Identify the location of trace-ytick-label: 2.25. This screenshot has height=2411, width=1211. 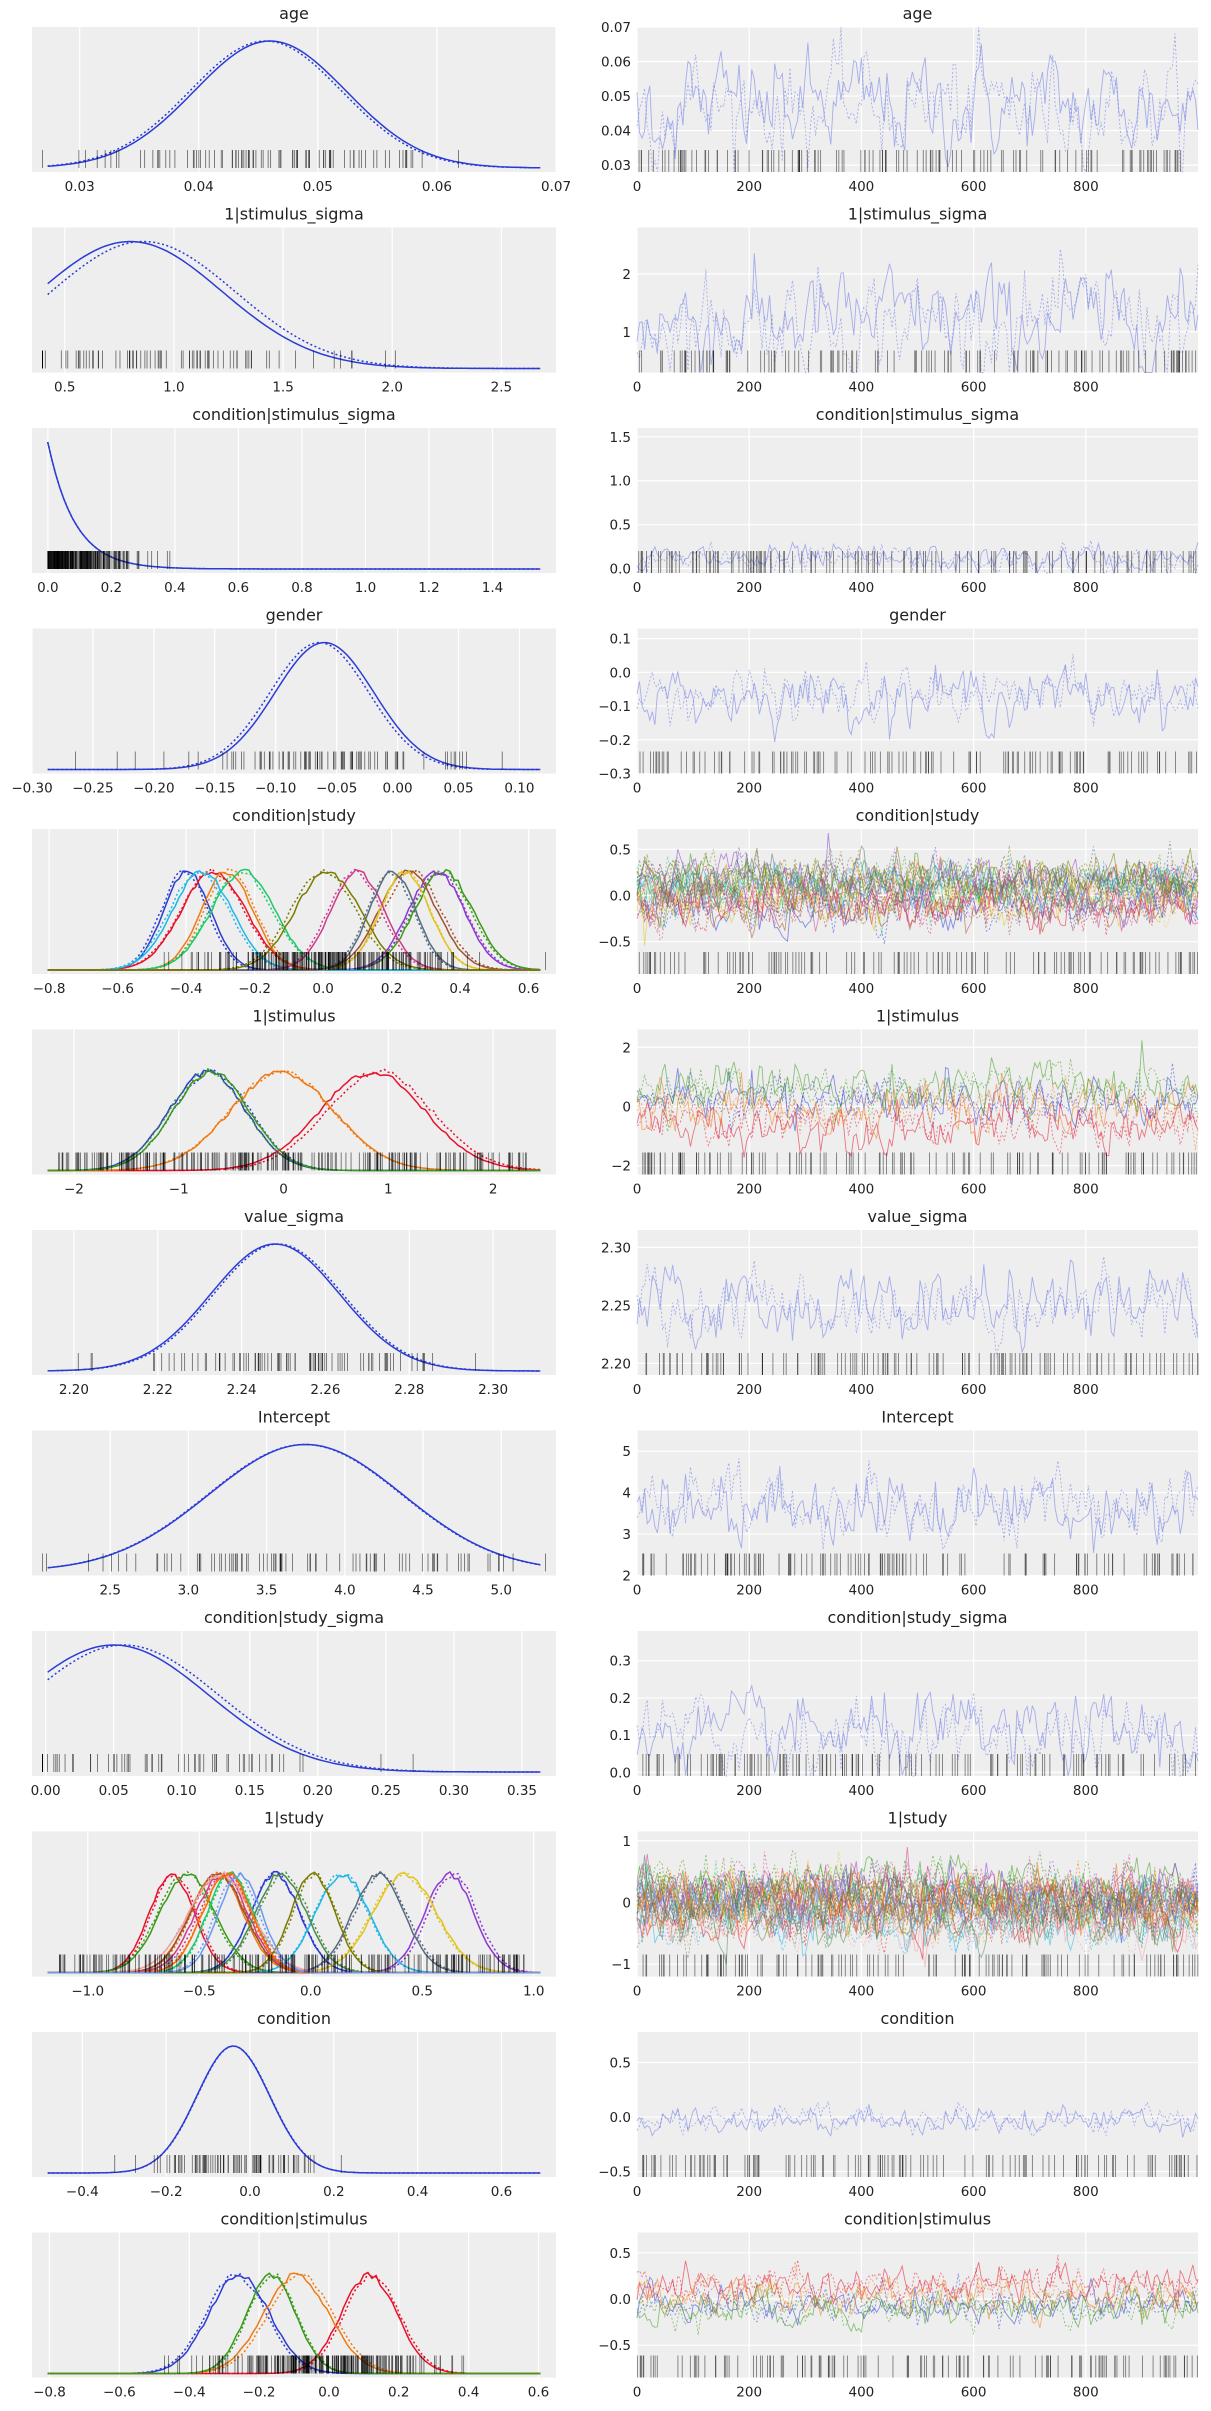
(616, 1306).